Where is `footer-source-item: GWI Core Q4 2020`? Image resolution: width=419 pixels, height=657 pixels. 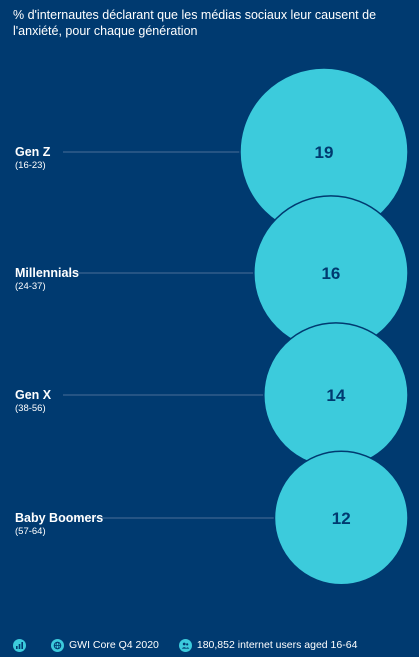
footer-source-item: GWI Core Q4 2020 is located at coordinates (105, 645).